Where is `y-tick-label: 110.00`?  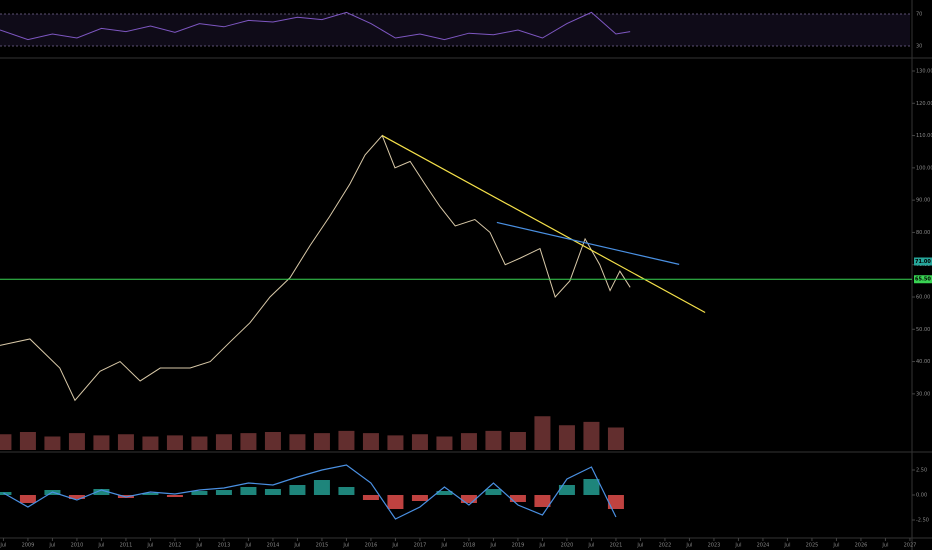 y-tick-label: 110.00 is located at coordinates (924, 136).